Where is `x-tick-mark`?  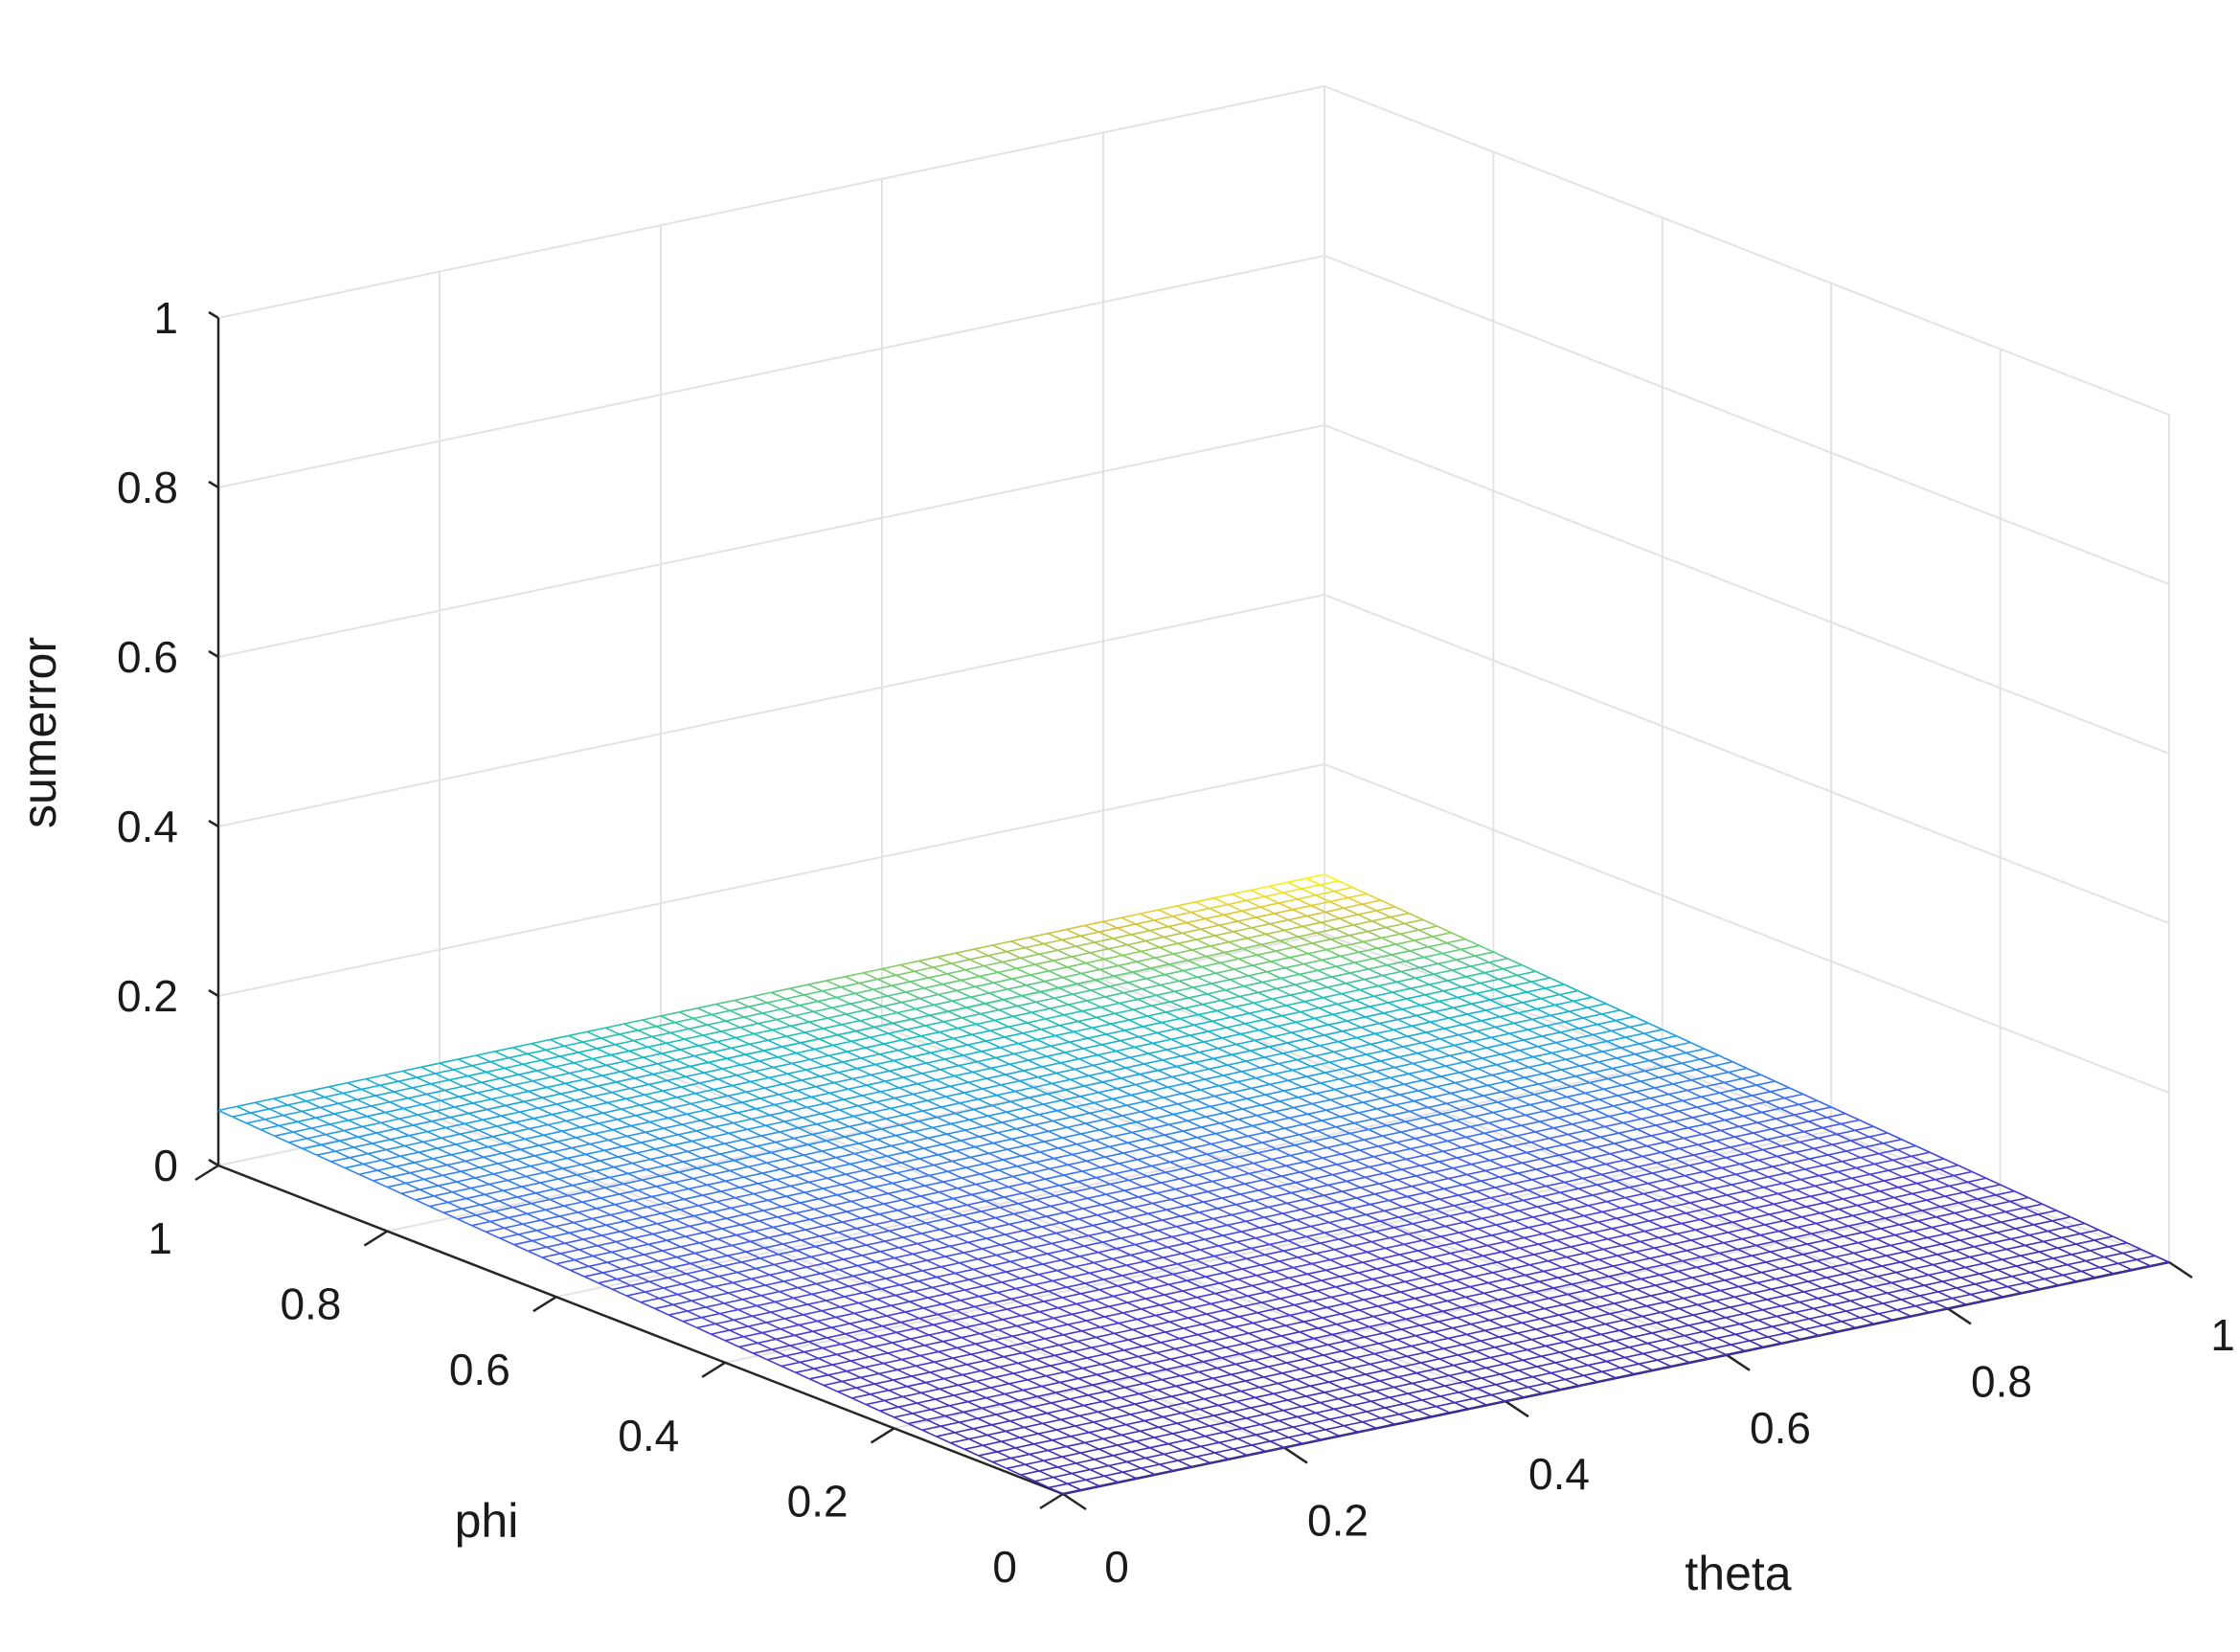
x-tick-mark is located at coordinates (1074, 1502).